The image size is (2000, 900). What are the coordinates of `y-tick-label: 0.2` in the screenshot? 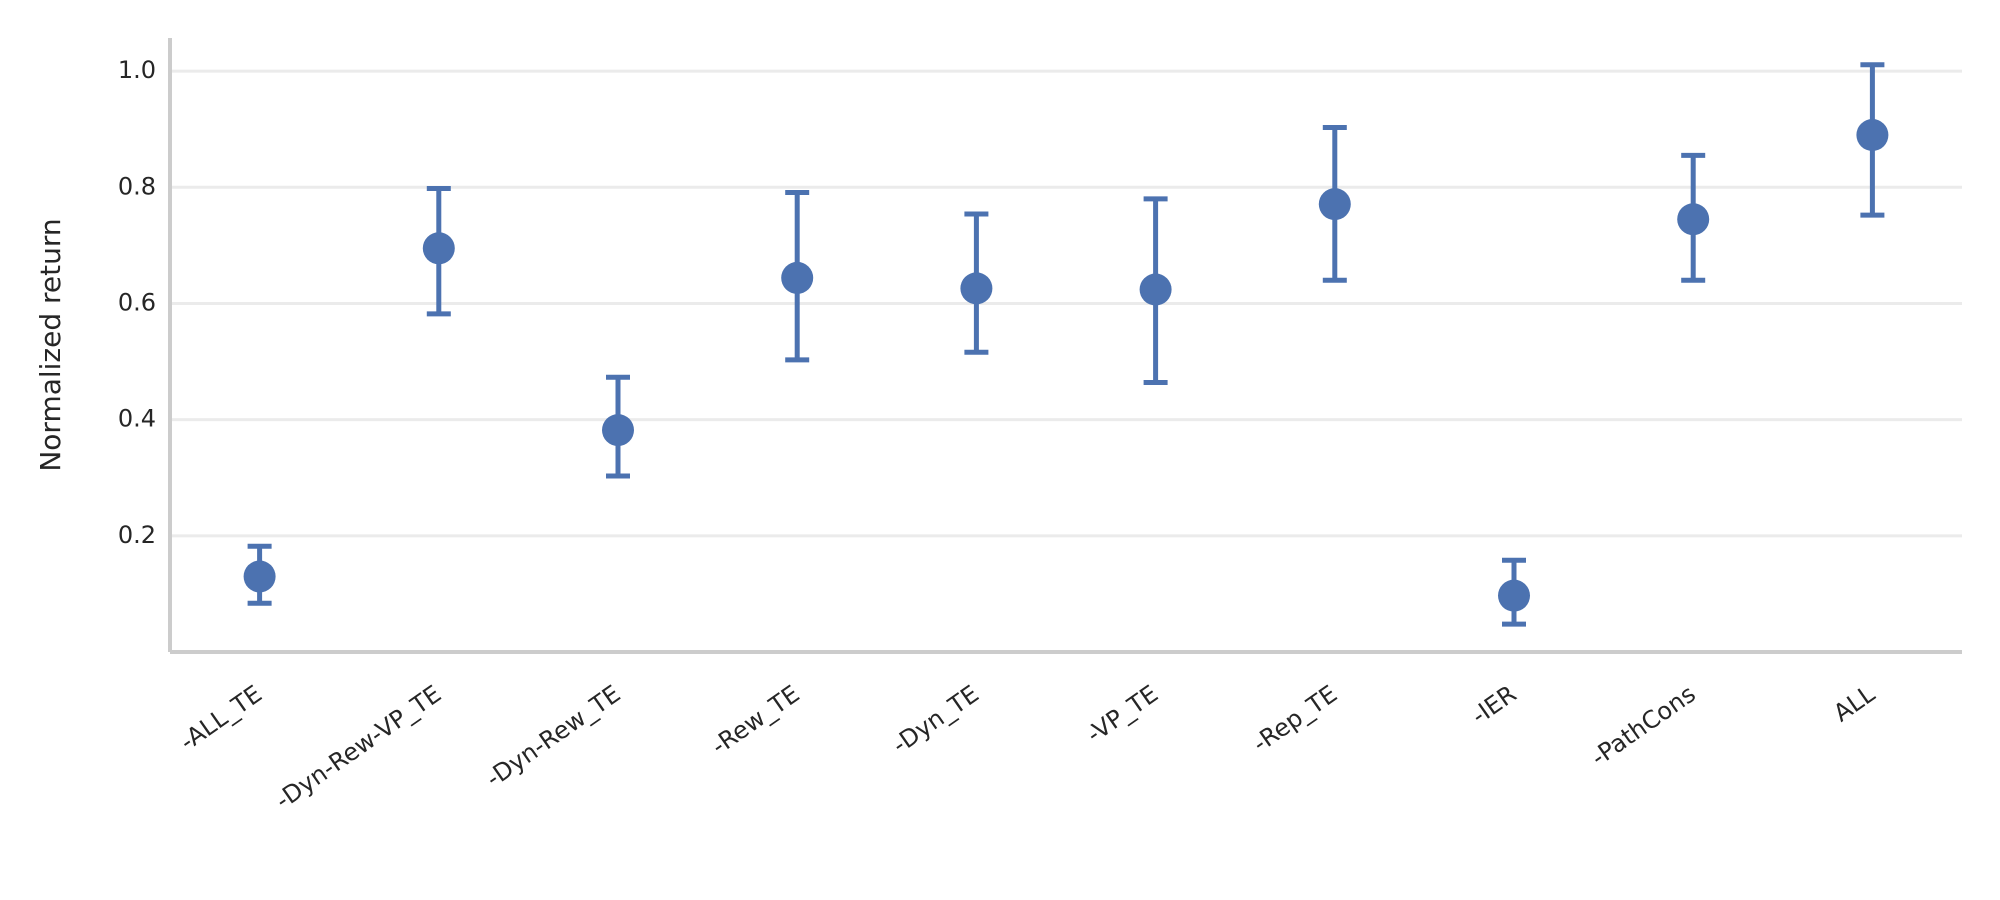 It's located at (137, 535).